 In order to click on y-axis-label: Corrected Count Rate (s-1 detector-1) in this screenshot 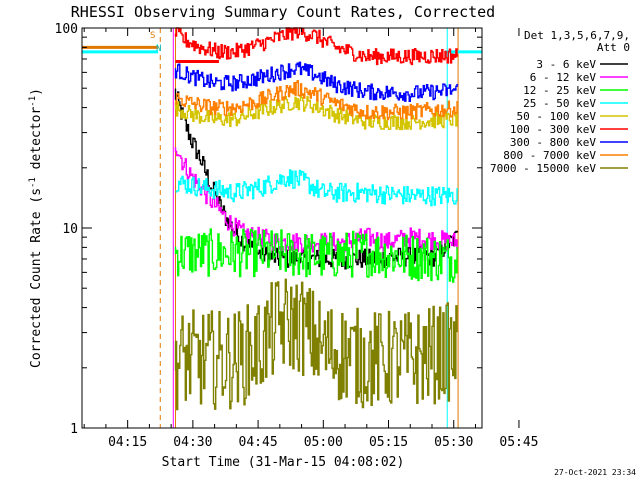, I will do `click(36, 228)`.